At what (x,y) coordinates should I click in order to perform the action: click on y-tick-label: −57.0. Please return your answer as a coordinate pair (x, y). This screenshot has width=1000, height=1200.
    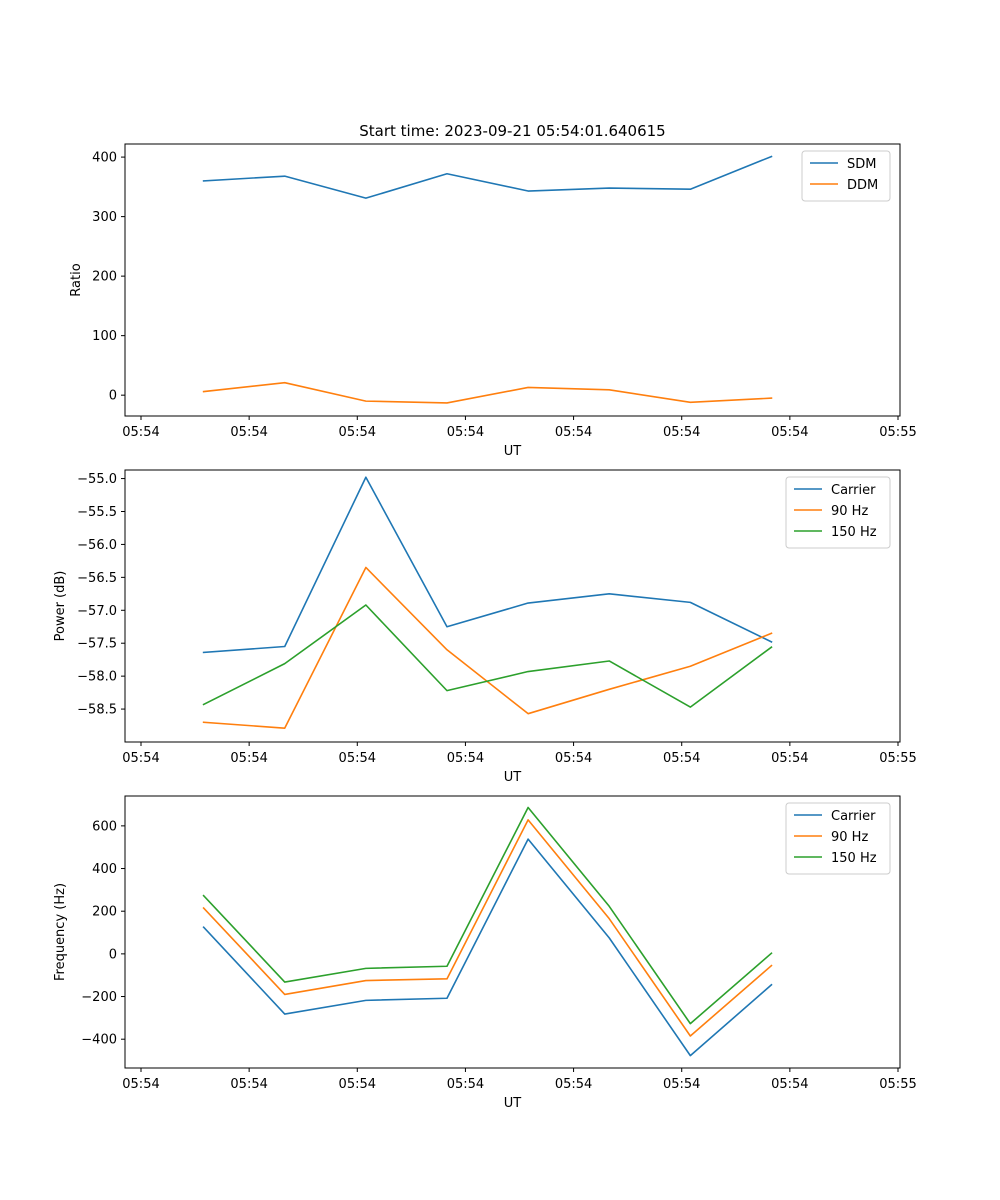
    Looking at the image, I should click on (97, 611).